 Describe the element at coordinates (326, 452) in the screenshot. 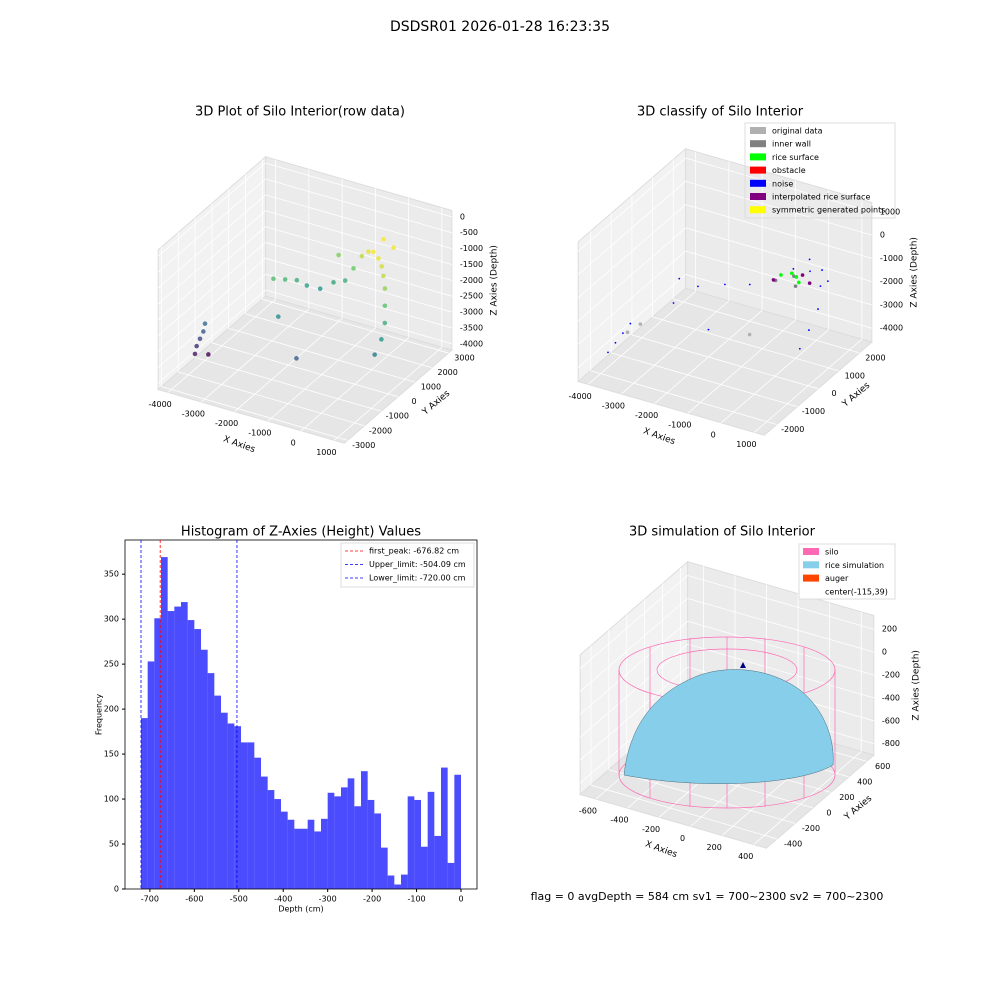

I see `x-tick-label: 1000` at that location.